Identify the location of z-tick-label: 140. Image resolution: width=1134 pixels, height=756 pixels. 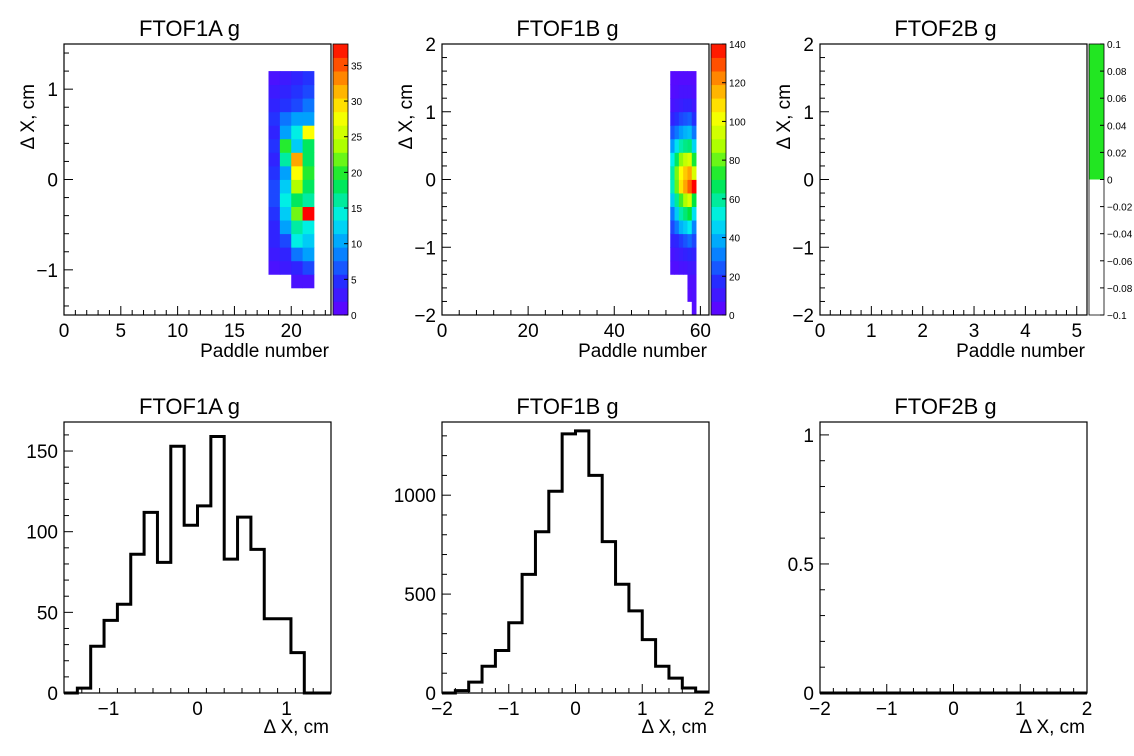
(737, 45).